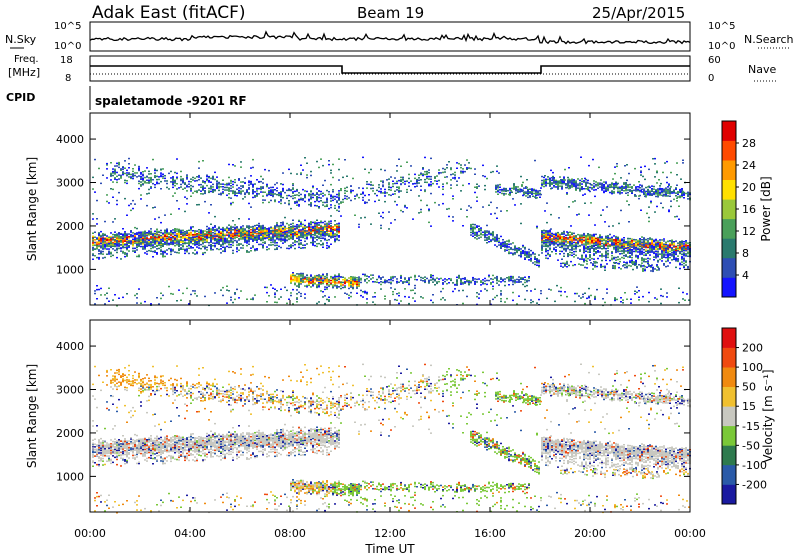  I want to click on noise-left-tick-top: 10^5, so click(67, 26).